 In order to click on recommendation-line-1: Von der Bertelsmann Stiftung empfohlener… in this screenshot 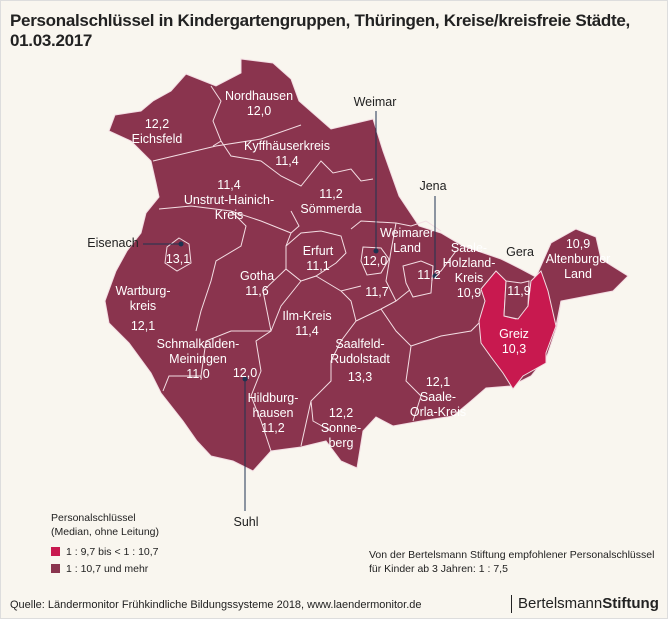, I will do `click(512, 555)`.